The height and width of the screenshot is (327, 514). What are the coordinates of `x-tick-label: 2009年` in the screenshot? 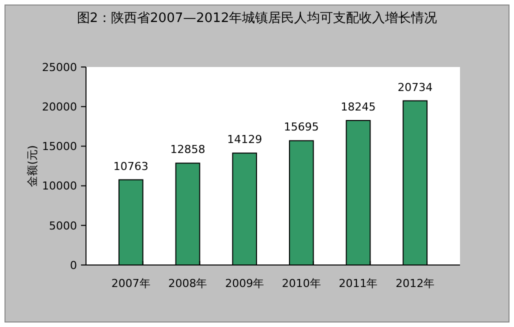 It's located at (244, 283).